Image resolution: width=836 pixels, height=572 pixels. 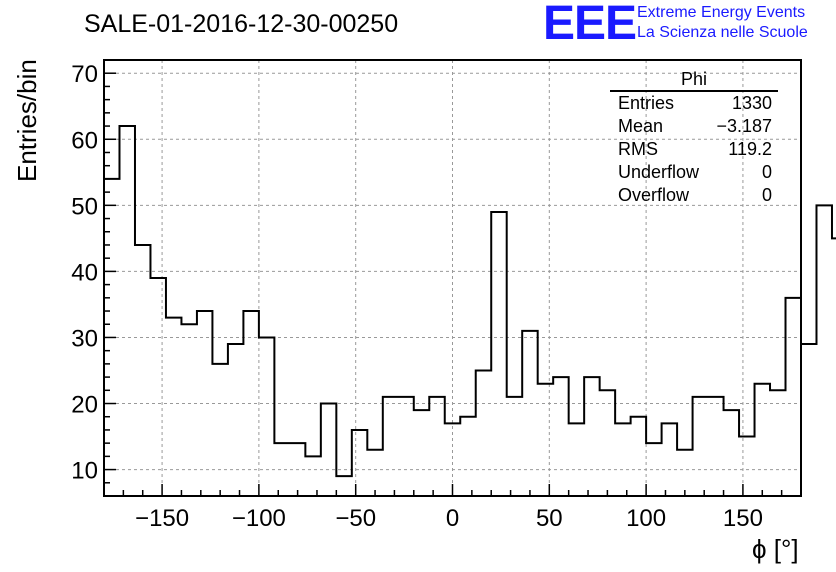 What do you see at coordinates (694, 80) in the screenshot?
I see `stats-title: Phi` at bounding box center [694, 80].